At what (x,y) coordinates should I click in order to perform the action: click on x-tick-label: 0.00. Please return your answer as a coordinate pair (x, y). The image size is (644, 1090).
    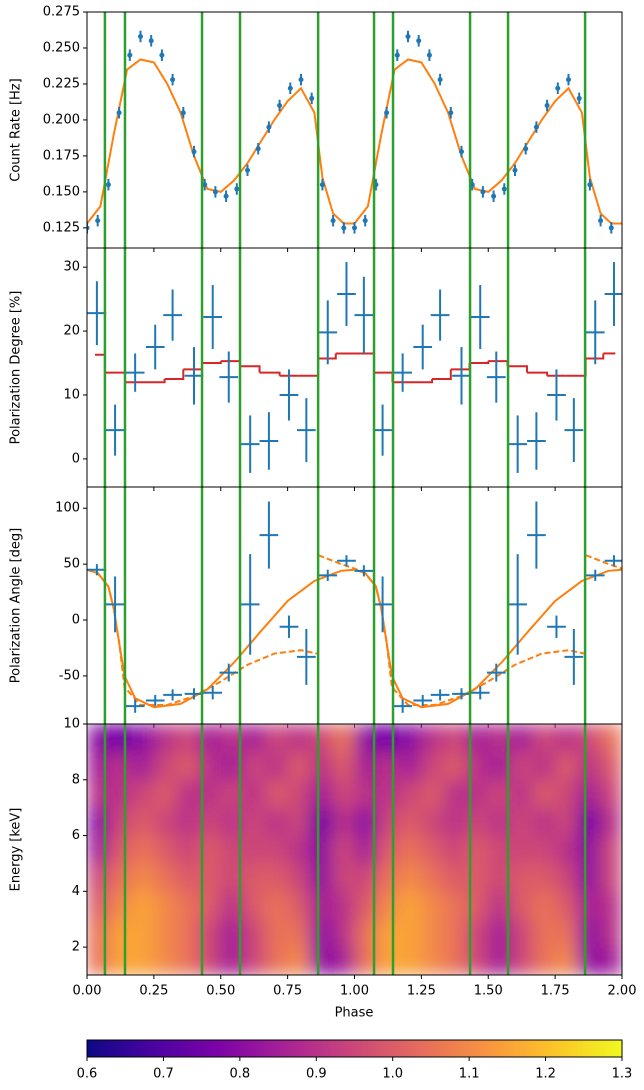
    Looking at the image, I should click on (87, 991).